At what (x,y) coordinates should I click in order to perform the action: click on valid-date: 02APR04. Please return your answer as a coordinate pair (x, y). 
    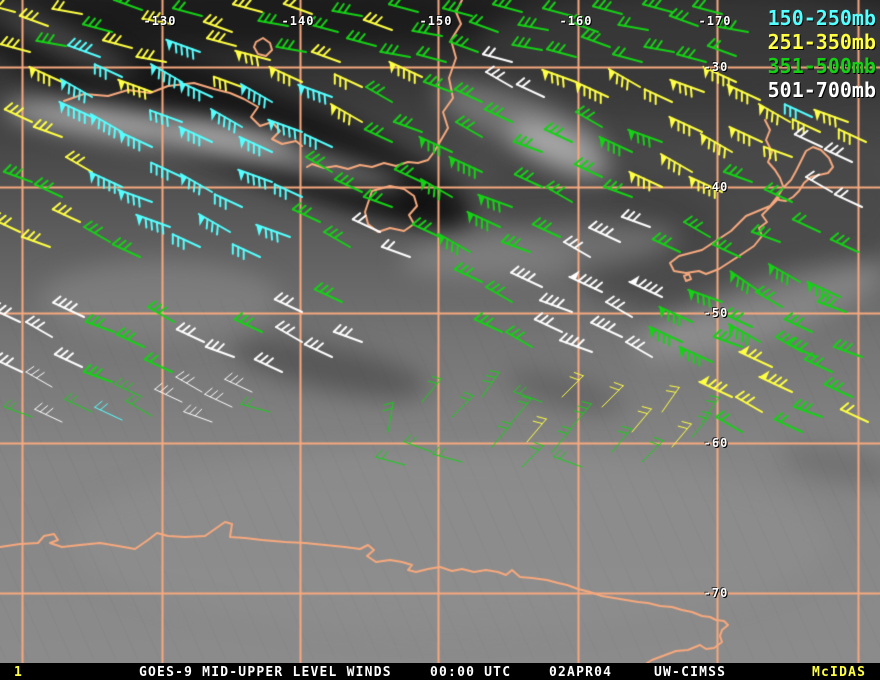
    Looking at the image, I should click on (581, 672).